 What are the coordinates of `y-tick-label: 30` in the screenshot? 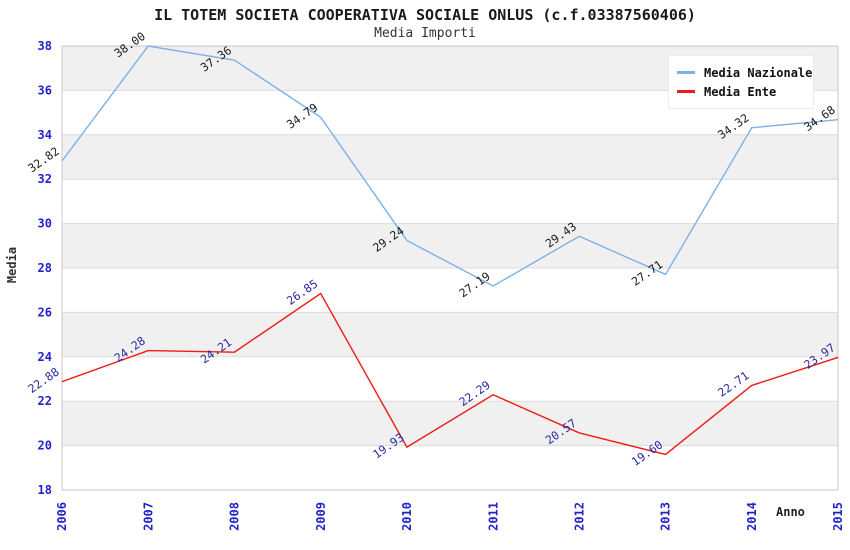 It's located at (45, 224).